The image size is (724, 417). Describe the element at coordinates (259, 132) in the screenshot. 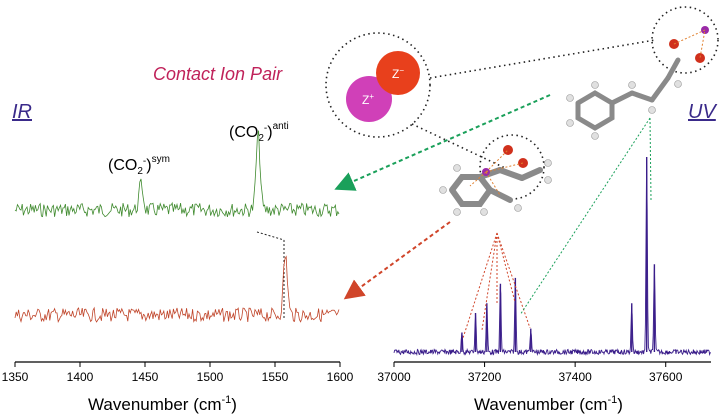

I see `ir-annotation-anti: (CO2-)anti` at that location.